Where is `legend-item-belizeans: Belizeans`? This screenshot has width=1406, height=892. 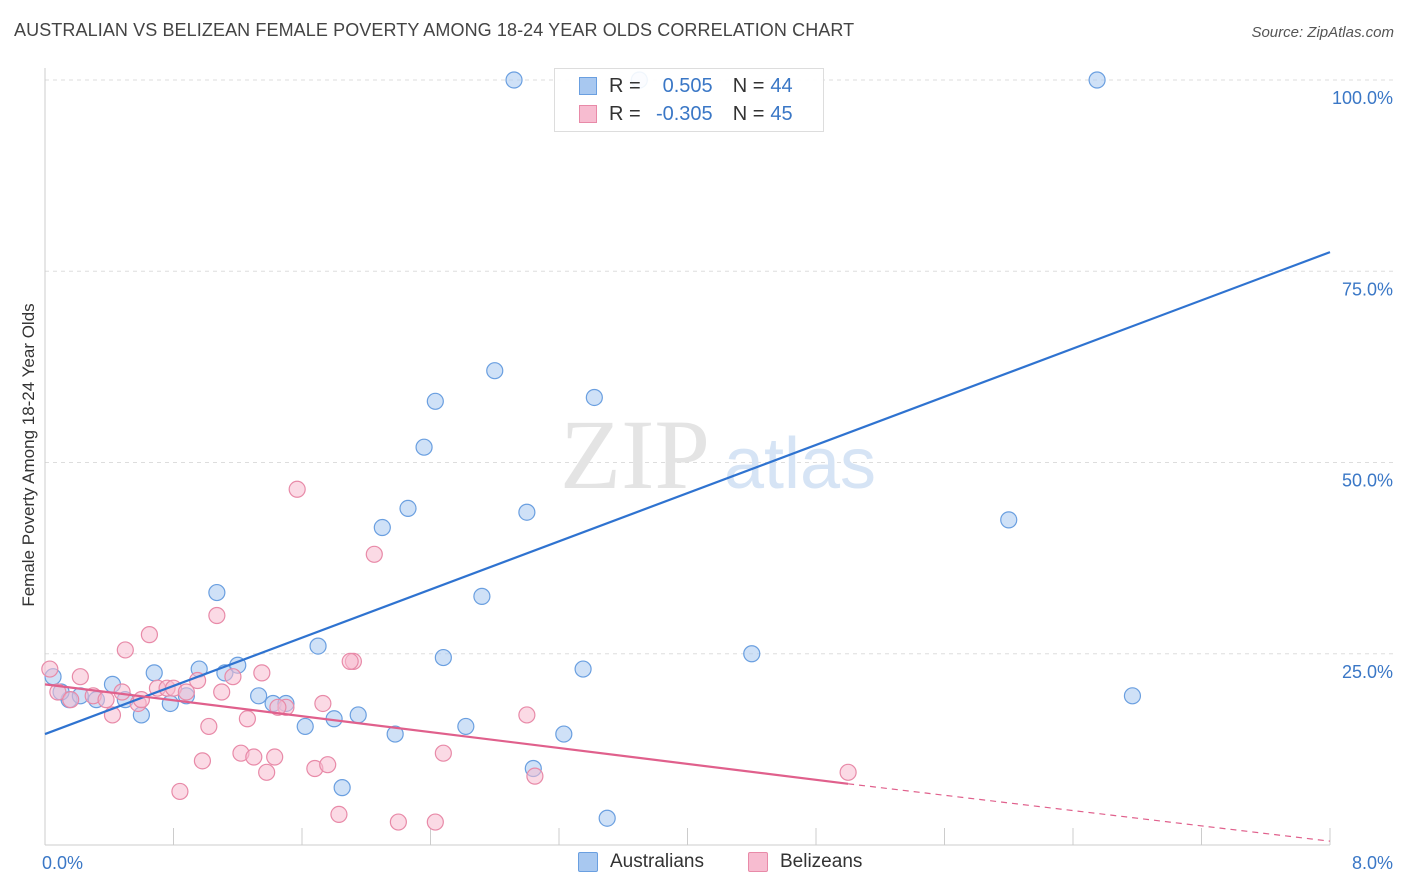
legend-item-belizeans: Belizeans is located at coordinates (805, 862).